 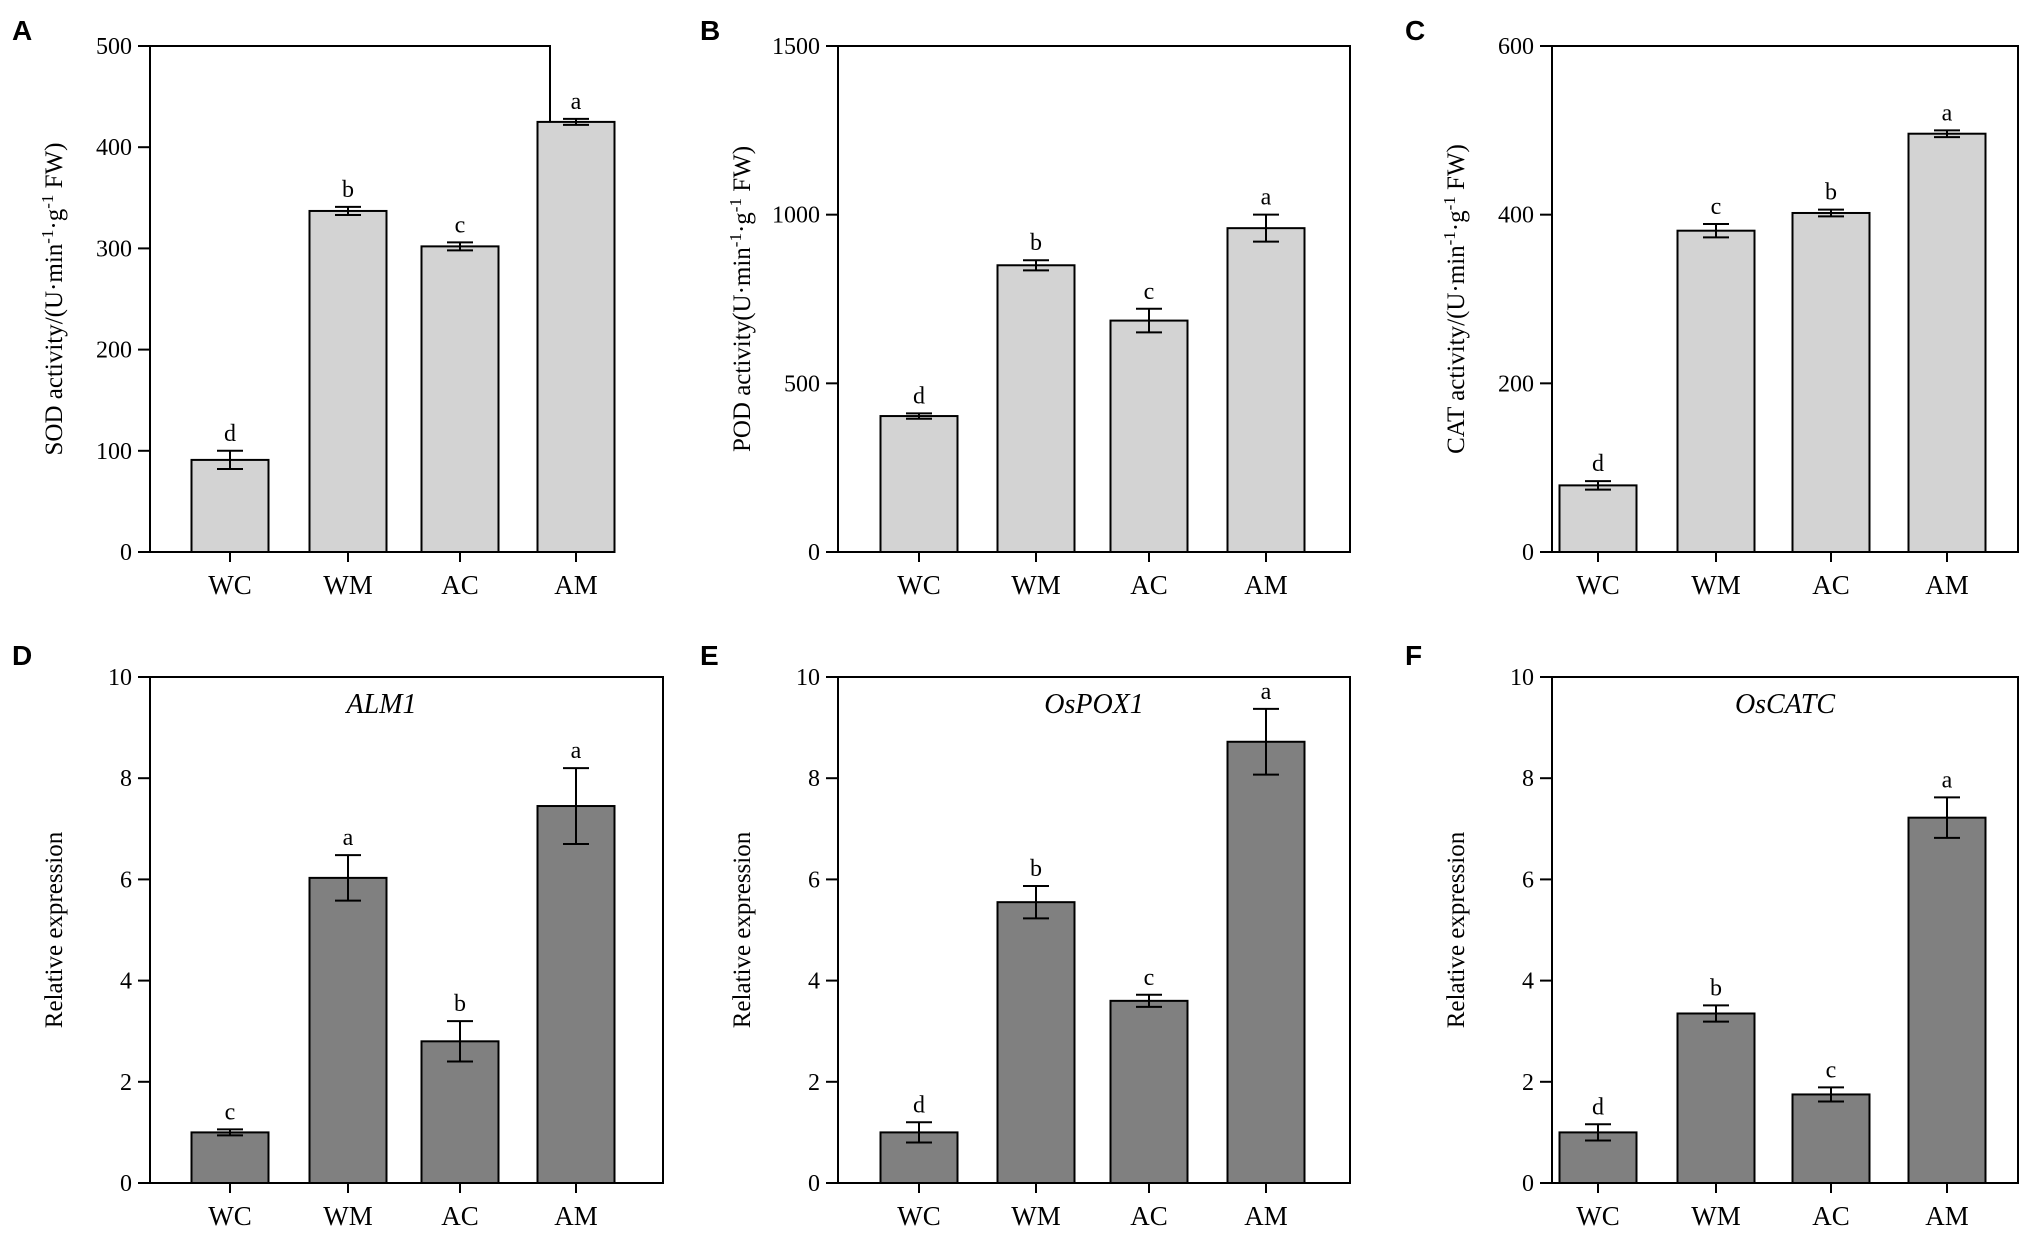 I want to click on y-tick-label: 4, so click(x=126, y=982).